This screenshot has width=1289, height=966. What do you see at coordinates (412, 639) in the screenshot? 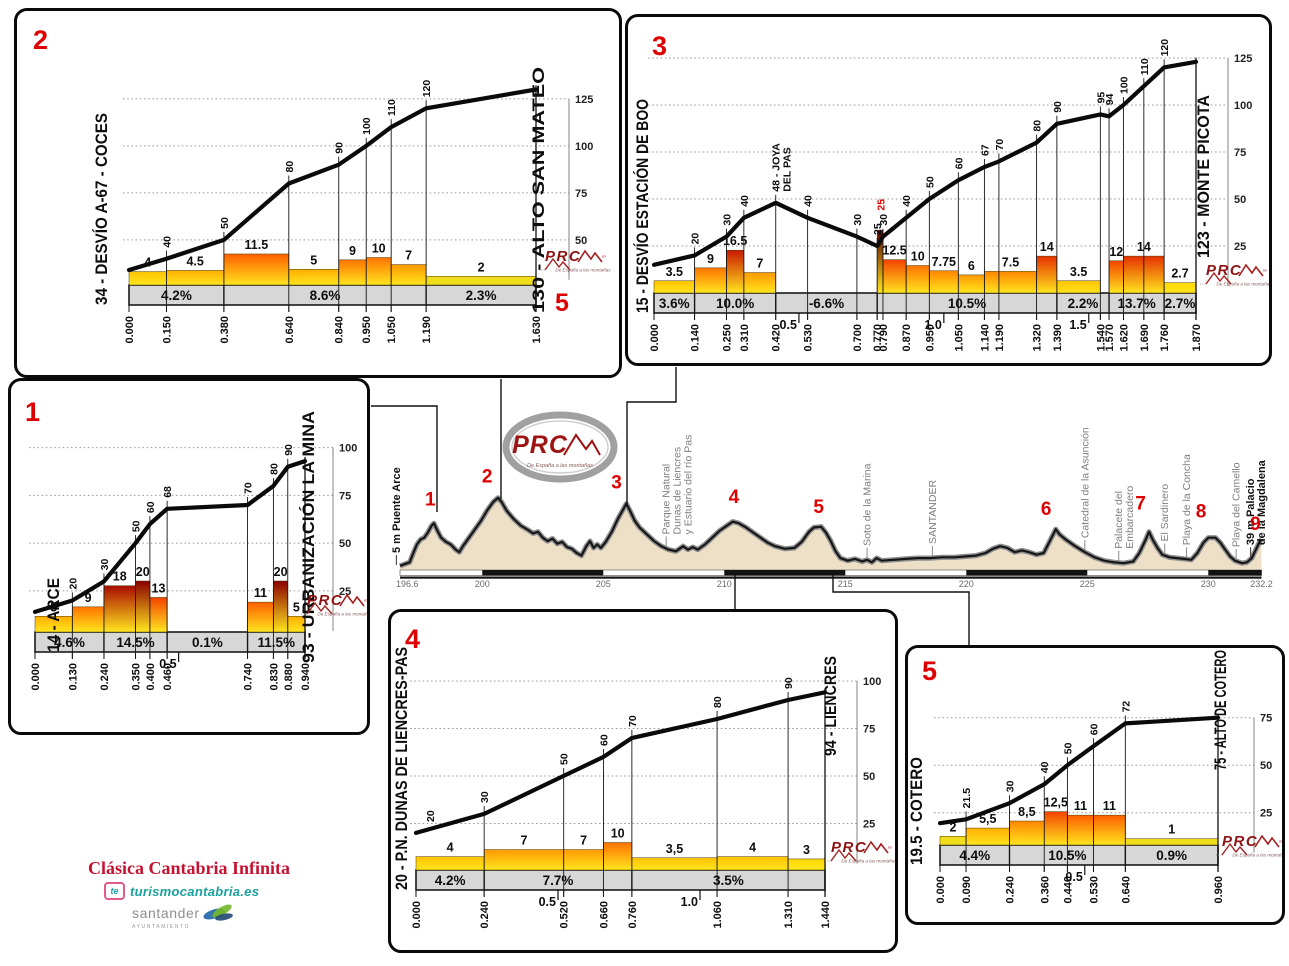
I see `panel-number-badge: 4` at bounding box center [412, 639].